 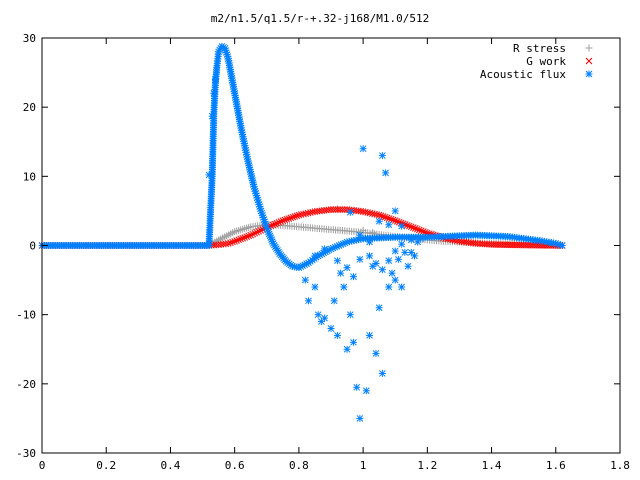 What do you see at coordinates (539, 48) in the screenshot?
I see `legend-label: R stress` at bounding box center [539, 48].